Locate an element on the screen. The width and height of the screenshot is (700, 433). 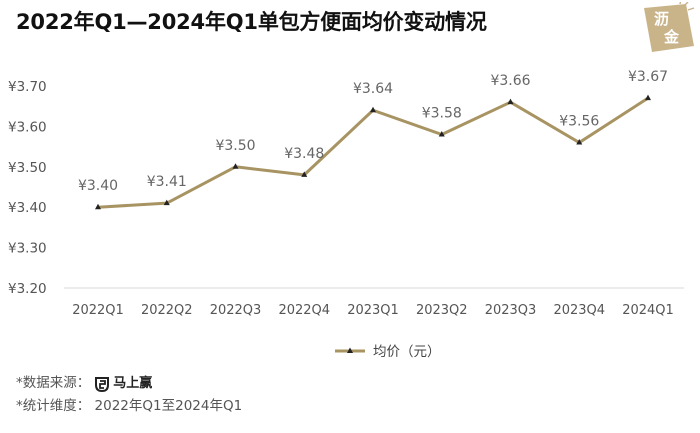
y-tick-label: ¥3.60 is located at coordinates (27, 127).